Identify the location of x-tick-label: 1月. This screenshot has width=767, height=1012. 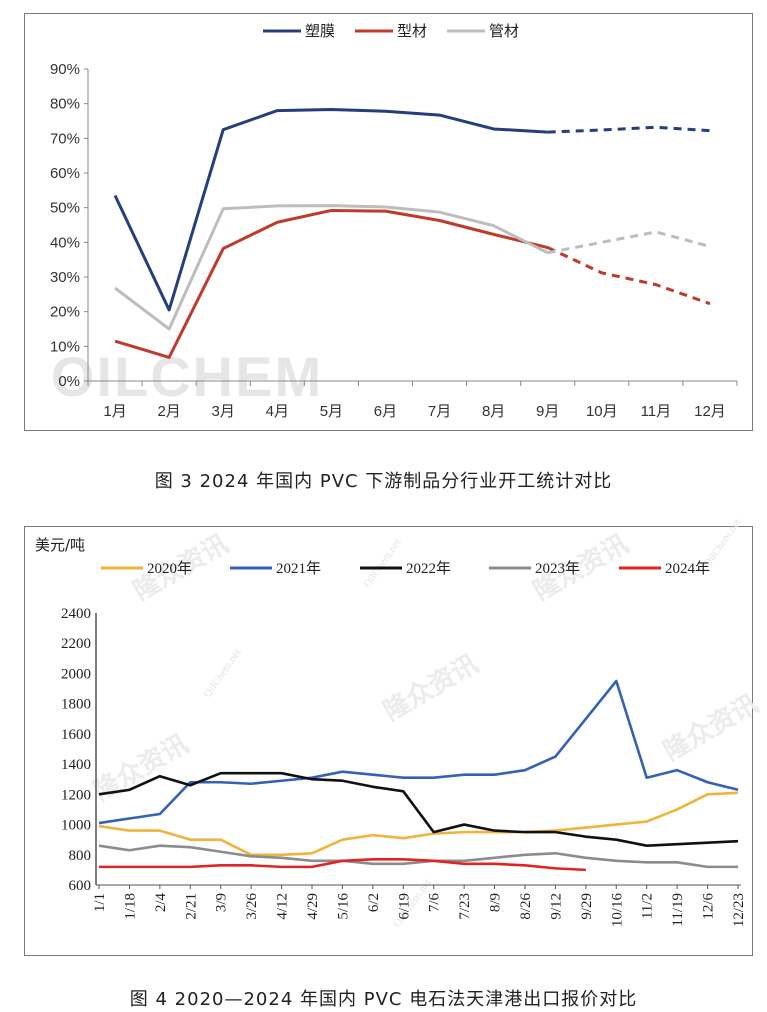
(114, 411).